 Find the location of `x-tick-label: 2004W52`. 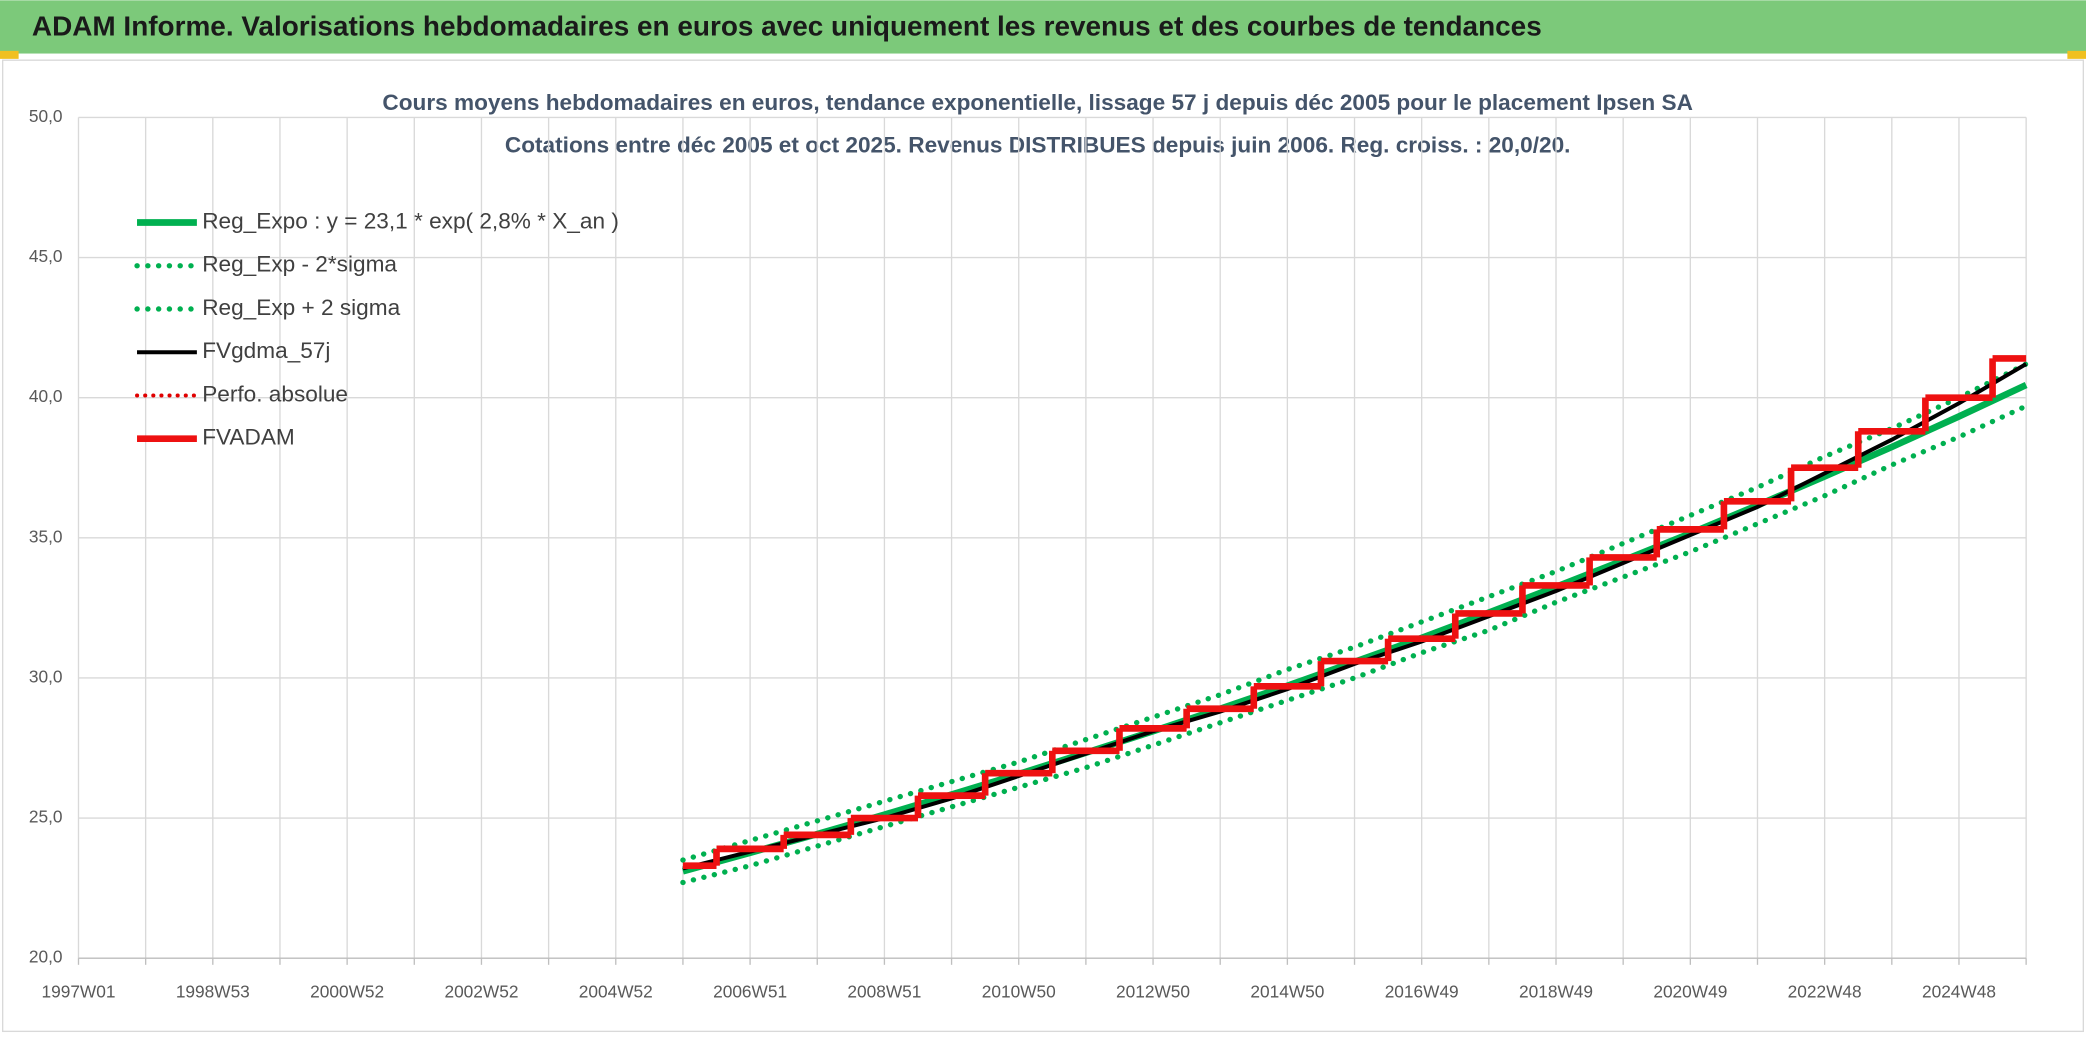

x-tick-label: 2004W52 is located at coordinates (616, 991).